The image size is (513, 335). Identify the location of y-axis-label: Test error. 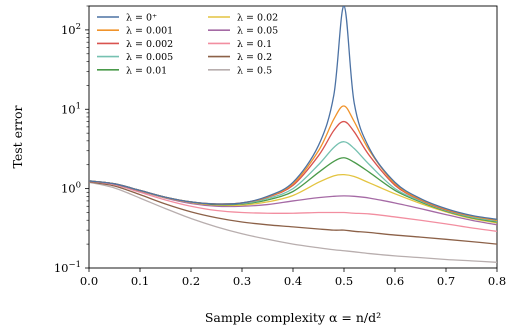
(17, 136).